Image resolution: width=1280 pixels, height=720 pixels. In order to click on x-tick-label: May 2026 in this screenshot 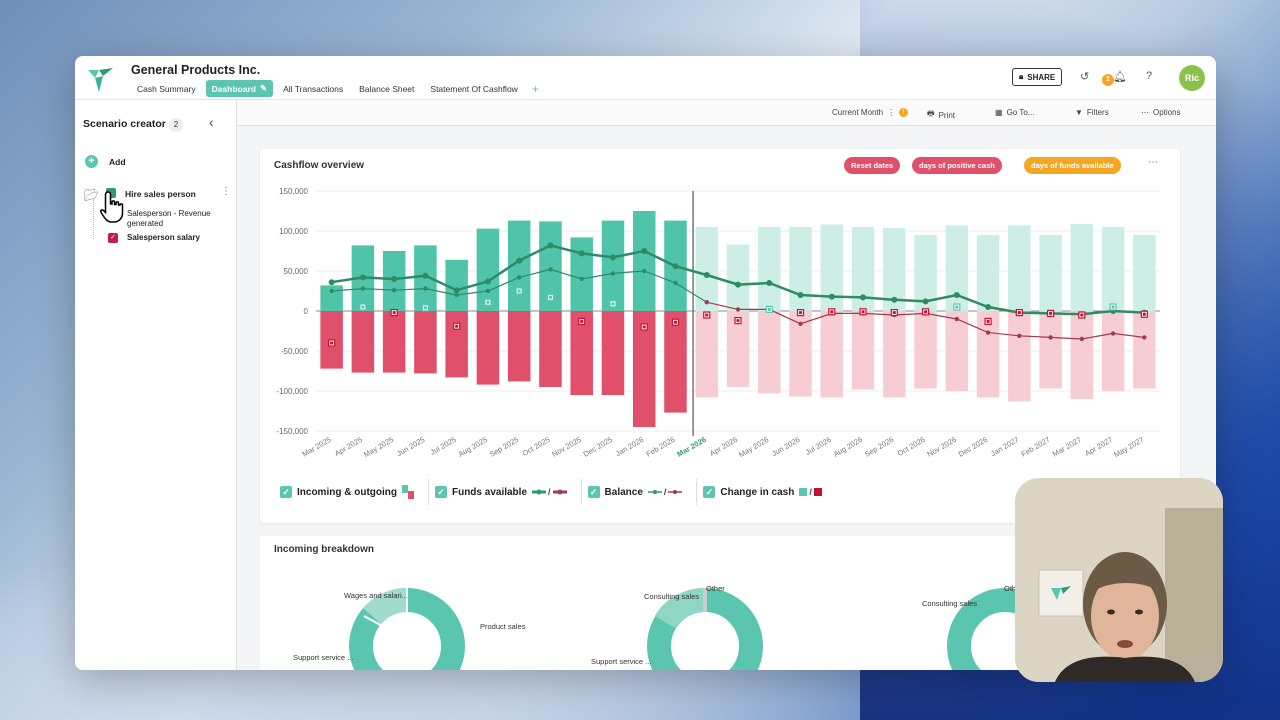, I will do `click(753, 447)`.